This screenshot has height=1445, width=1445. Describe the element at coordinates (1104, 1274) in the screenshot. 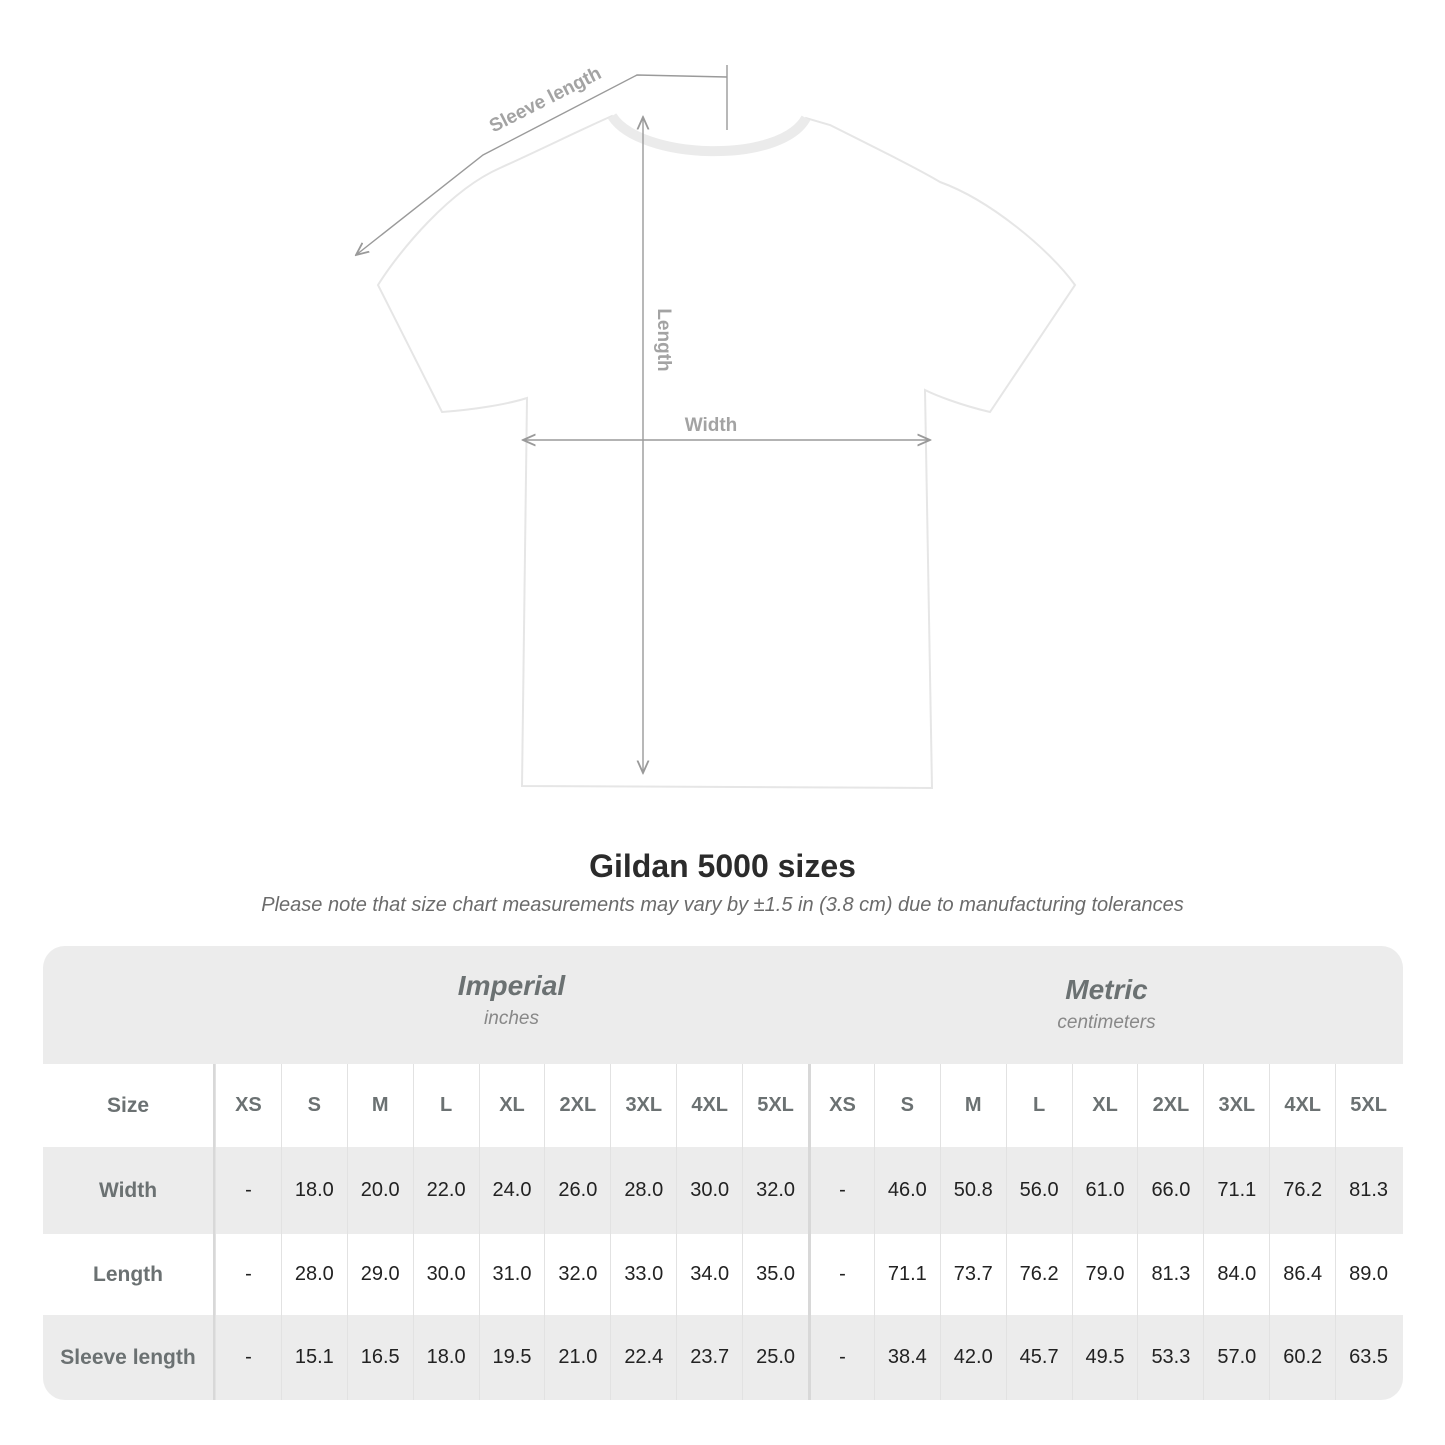

I see `metric-value-cell: 79.0` at that location.